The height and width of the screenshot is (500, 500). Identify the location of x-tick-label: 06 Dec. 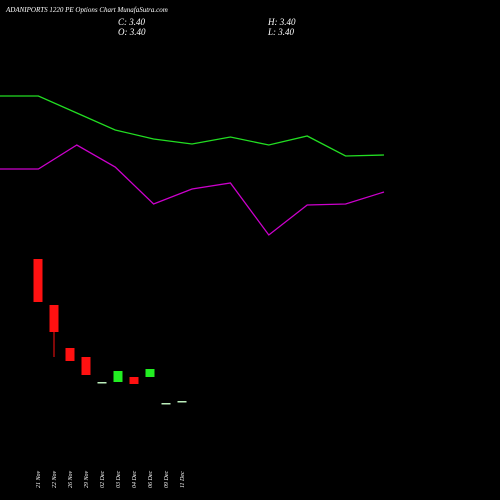
(151, 479).